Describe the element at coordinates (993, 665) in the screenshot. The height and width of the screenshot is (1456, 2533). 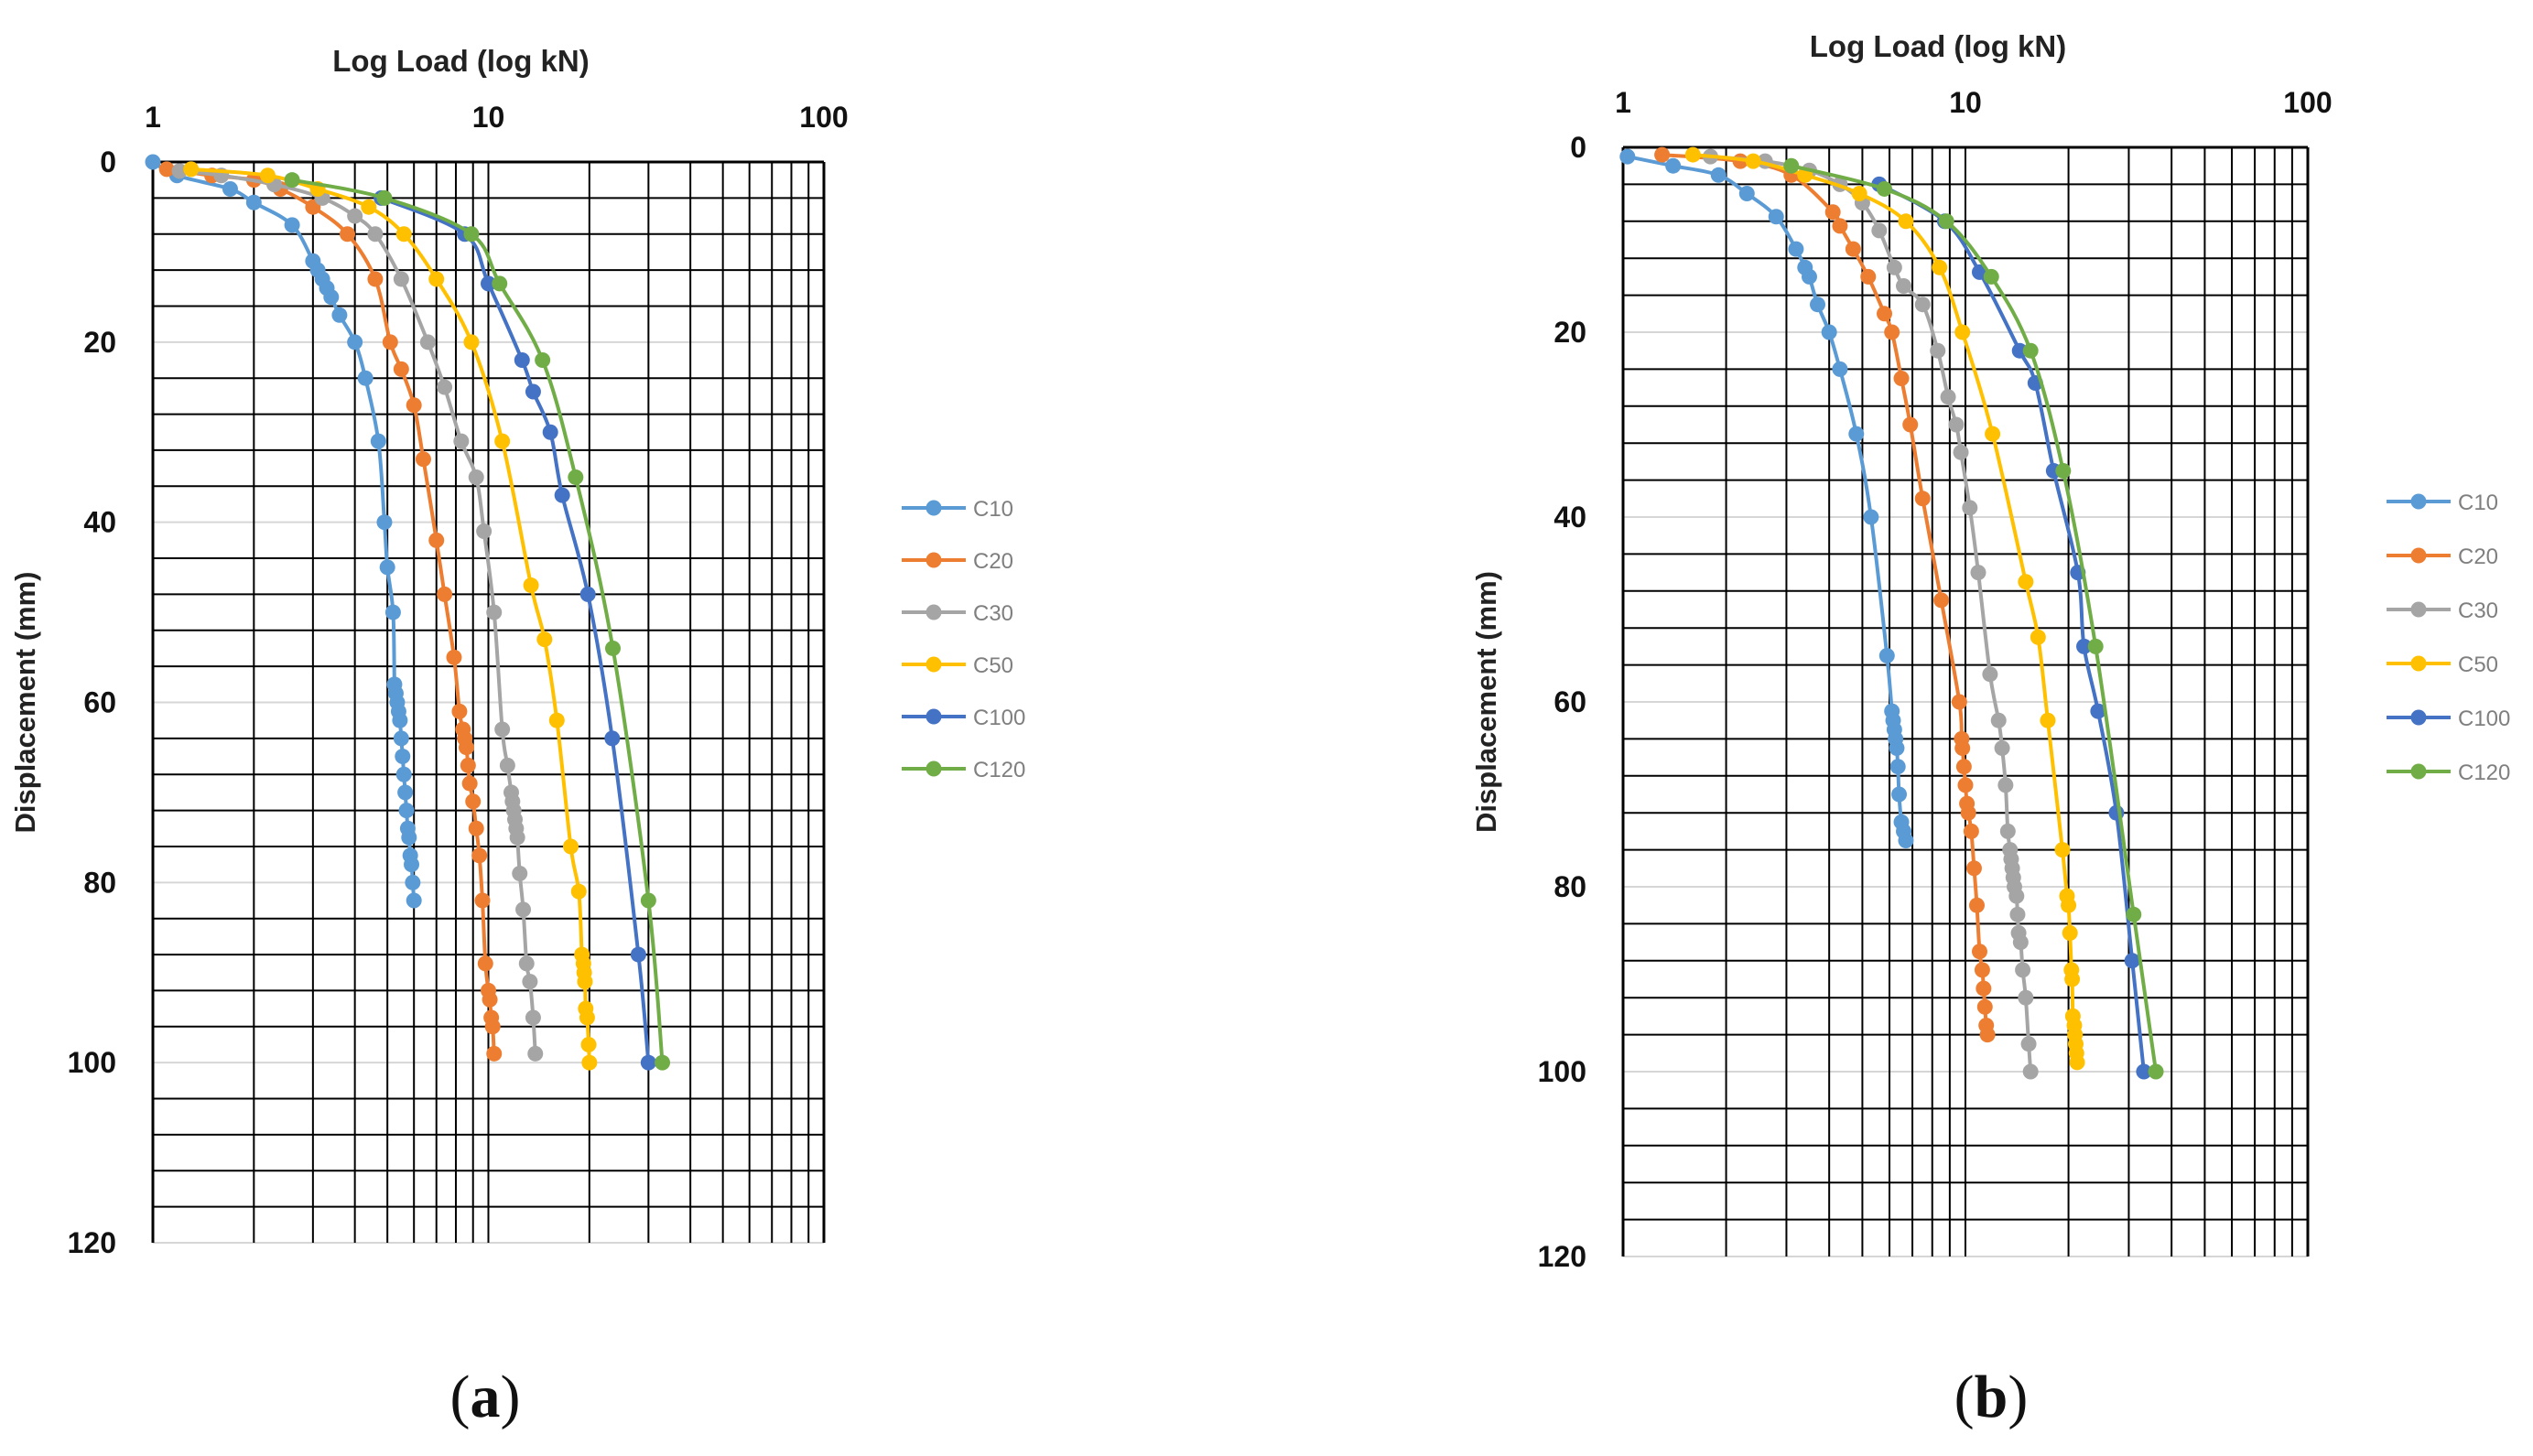
I see `legend-label: C50` at that location.